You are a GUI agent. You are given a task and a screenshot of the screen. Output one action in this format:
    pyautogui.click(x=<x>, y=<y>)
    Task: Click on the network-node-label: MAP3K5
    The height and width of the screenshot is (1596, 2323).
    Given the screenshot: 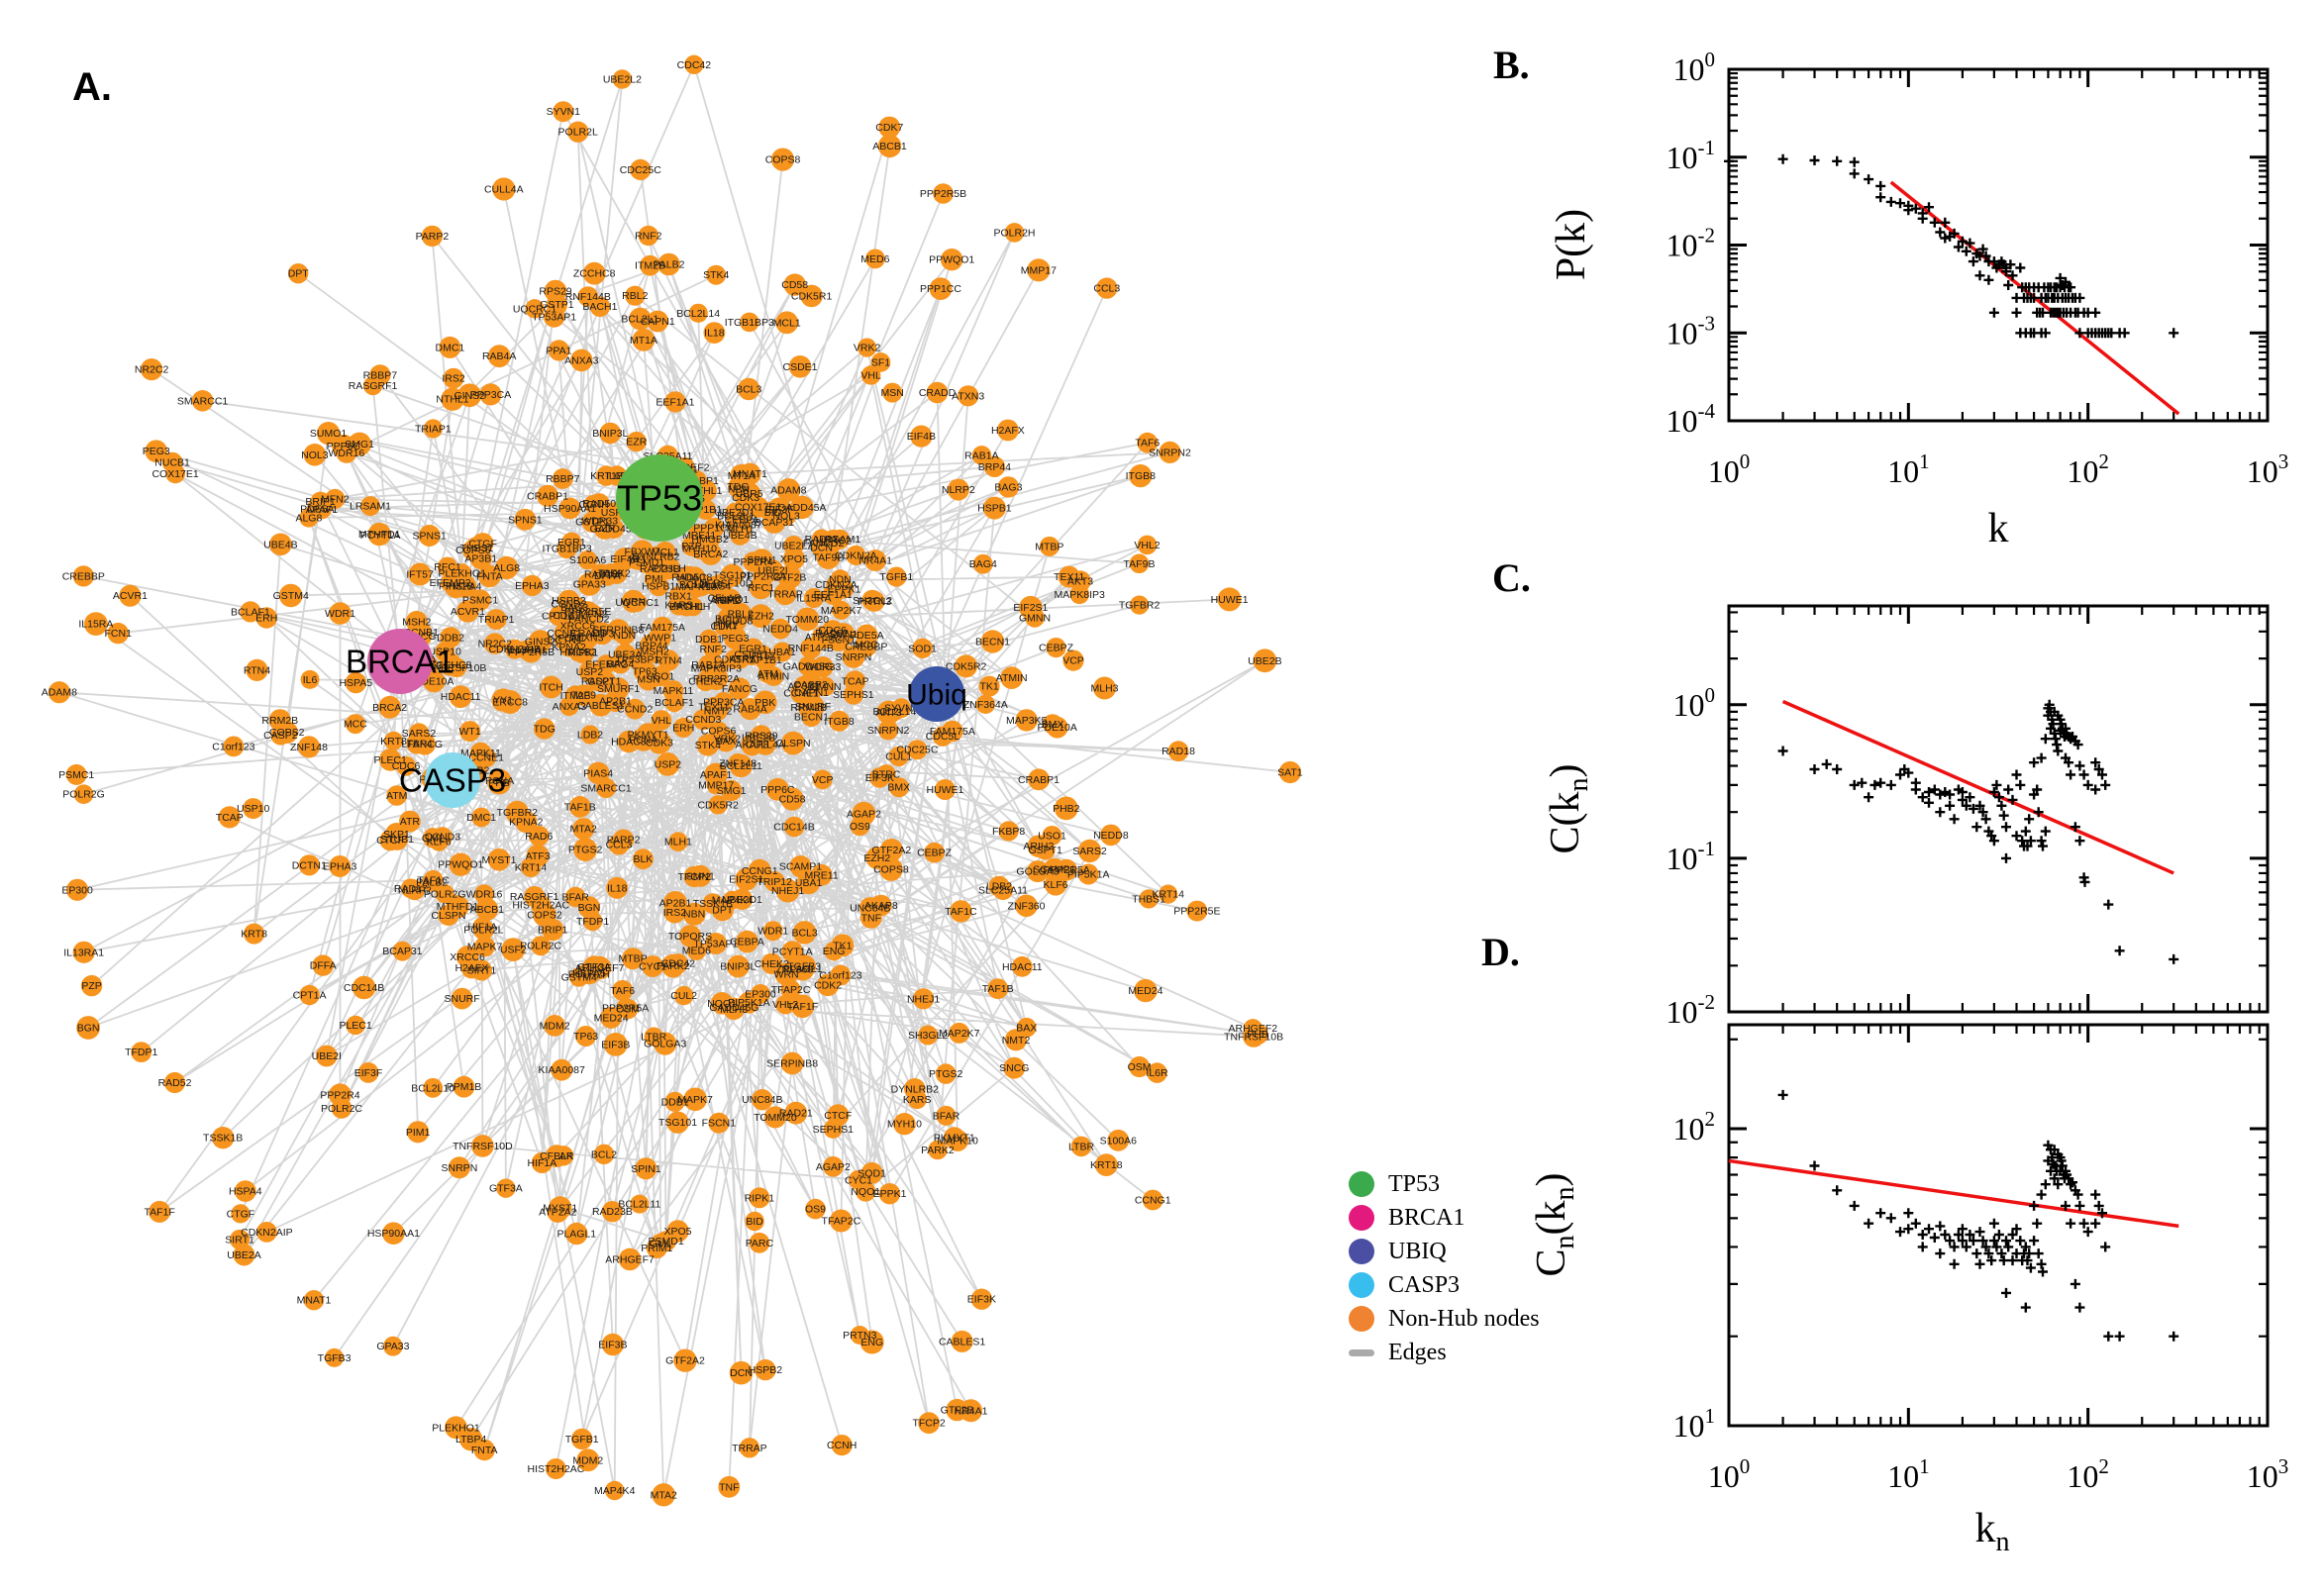 What is the action you would take?
    pyautogui.click(x=1027, y=721)
    